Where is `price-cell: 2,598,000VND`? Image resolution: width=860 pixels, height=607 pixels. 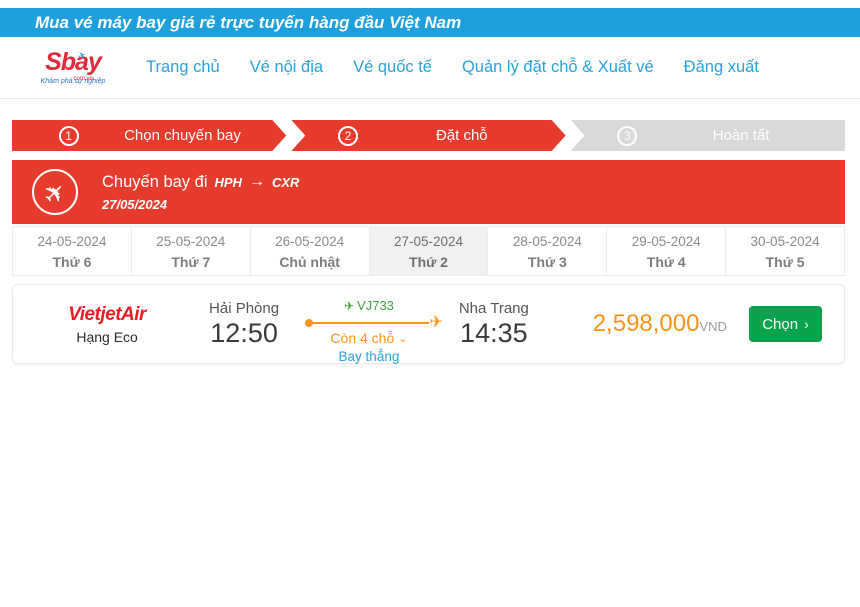 price-cell: 2,598,000VND is located at coordinates (643, 324).